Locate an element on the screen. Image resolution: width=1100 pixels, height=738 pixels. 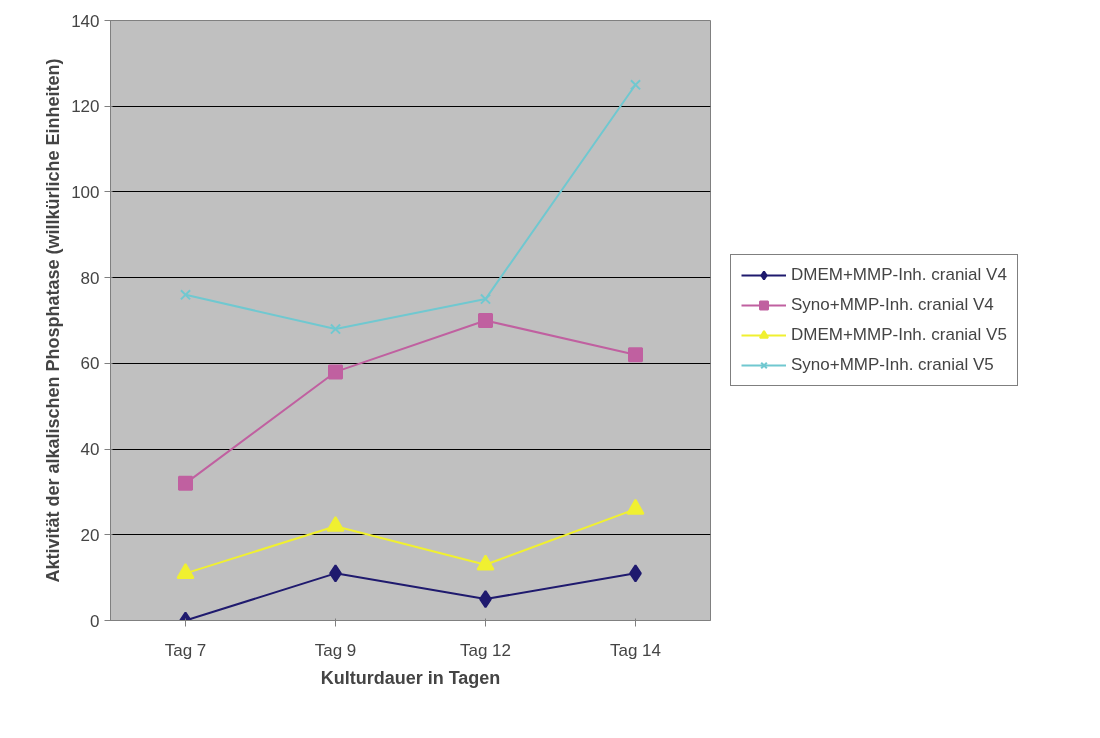
legend-label: DMEM+MMP-Inh. cranial V5 is located at coordinates (899, 335).